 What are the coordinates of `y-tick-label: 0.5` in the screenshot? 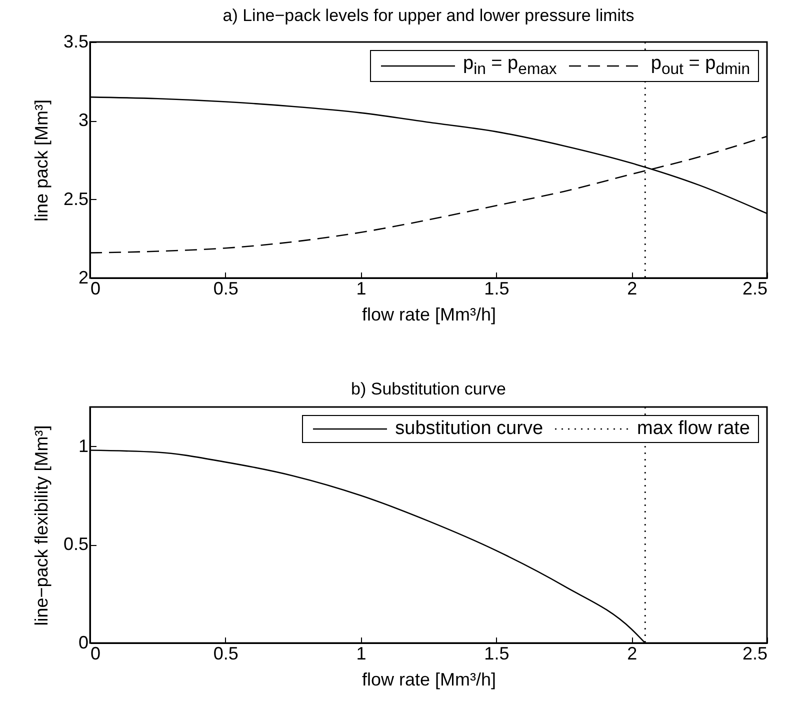 It's located at (75, 544).